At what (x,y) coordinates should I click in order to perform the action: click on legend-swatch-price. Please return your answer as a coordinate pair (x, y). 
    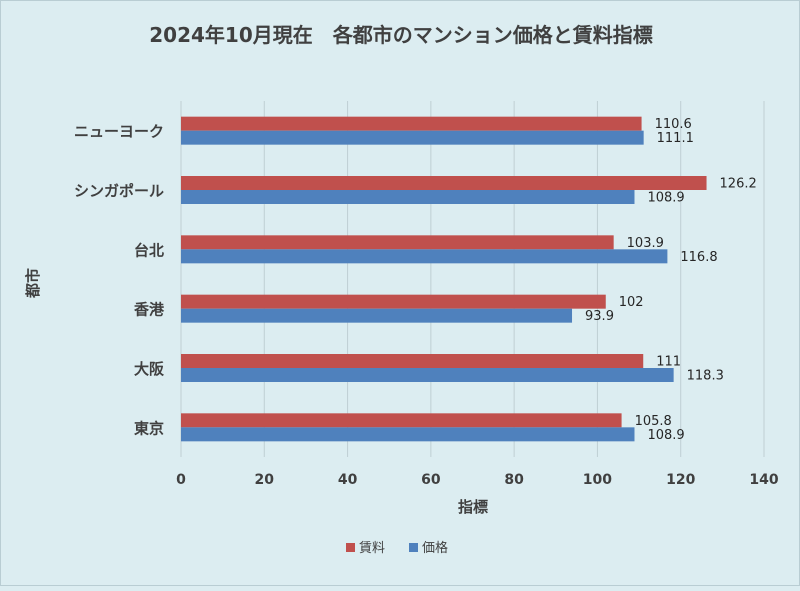
    Looking at the image, I should click on (413, 547).